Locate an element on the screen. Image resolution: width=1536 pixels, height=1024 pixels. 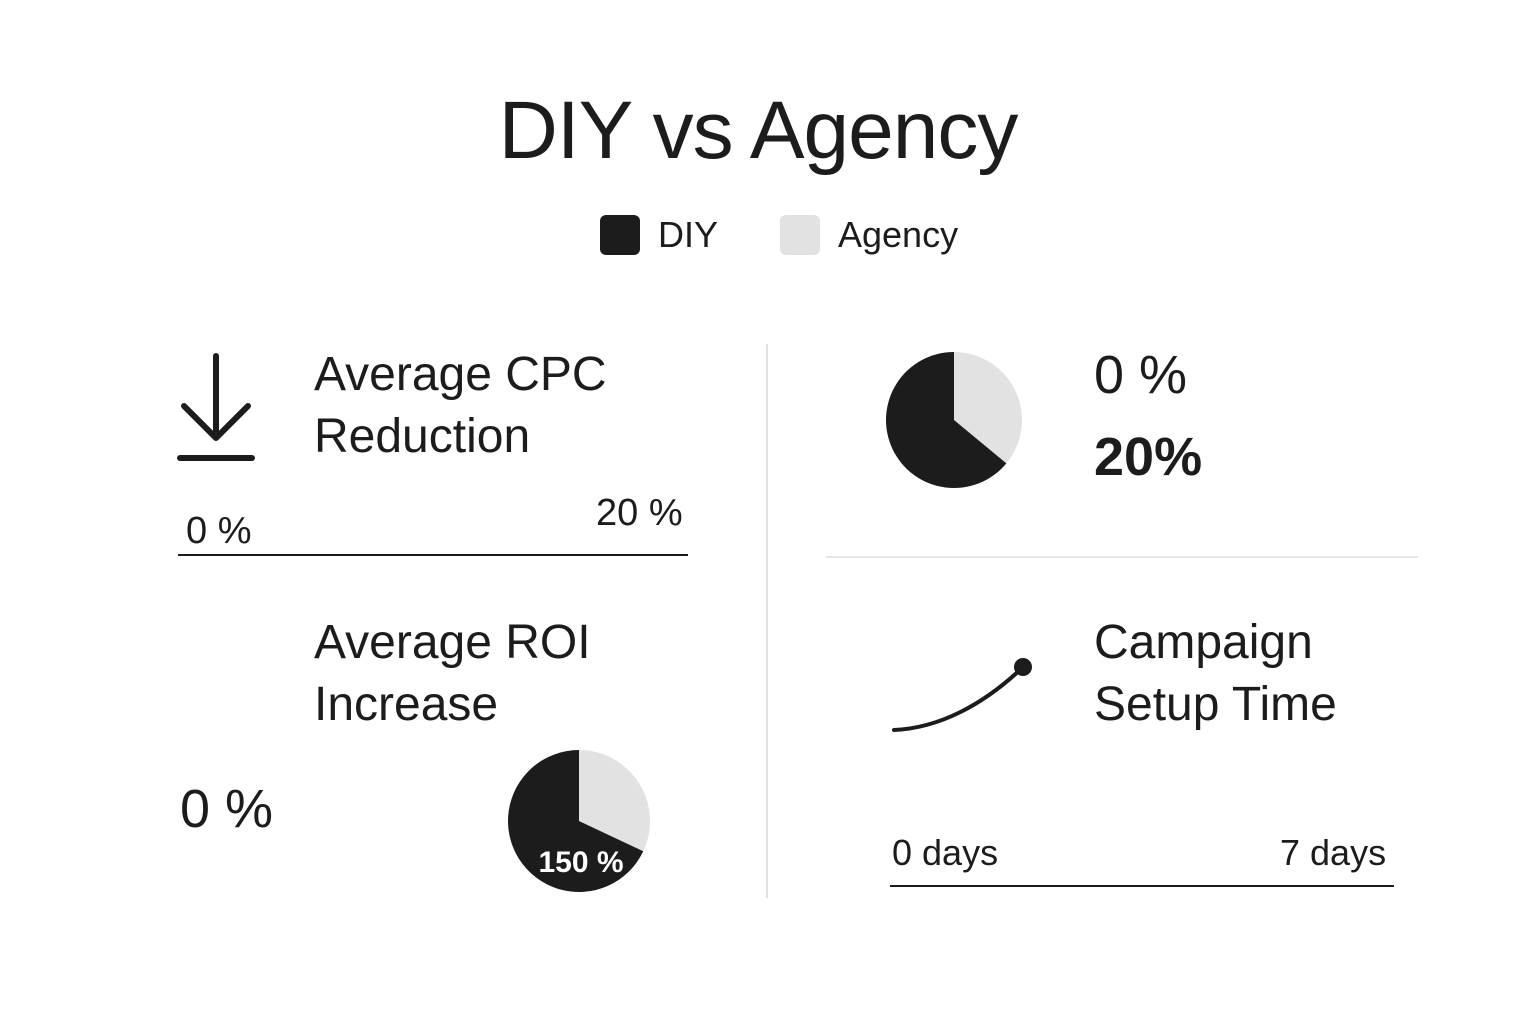
cpc-scale-line is located at coordinates (433, 555).